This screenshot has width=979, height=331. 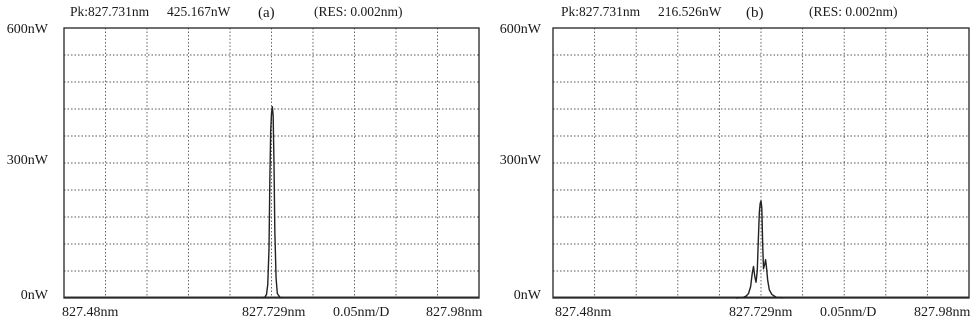 What do you see at coordinates (199, 11) in the screenshot?
I see `peak-power: 425.167nW` at bounding box center [199, 11].